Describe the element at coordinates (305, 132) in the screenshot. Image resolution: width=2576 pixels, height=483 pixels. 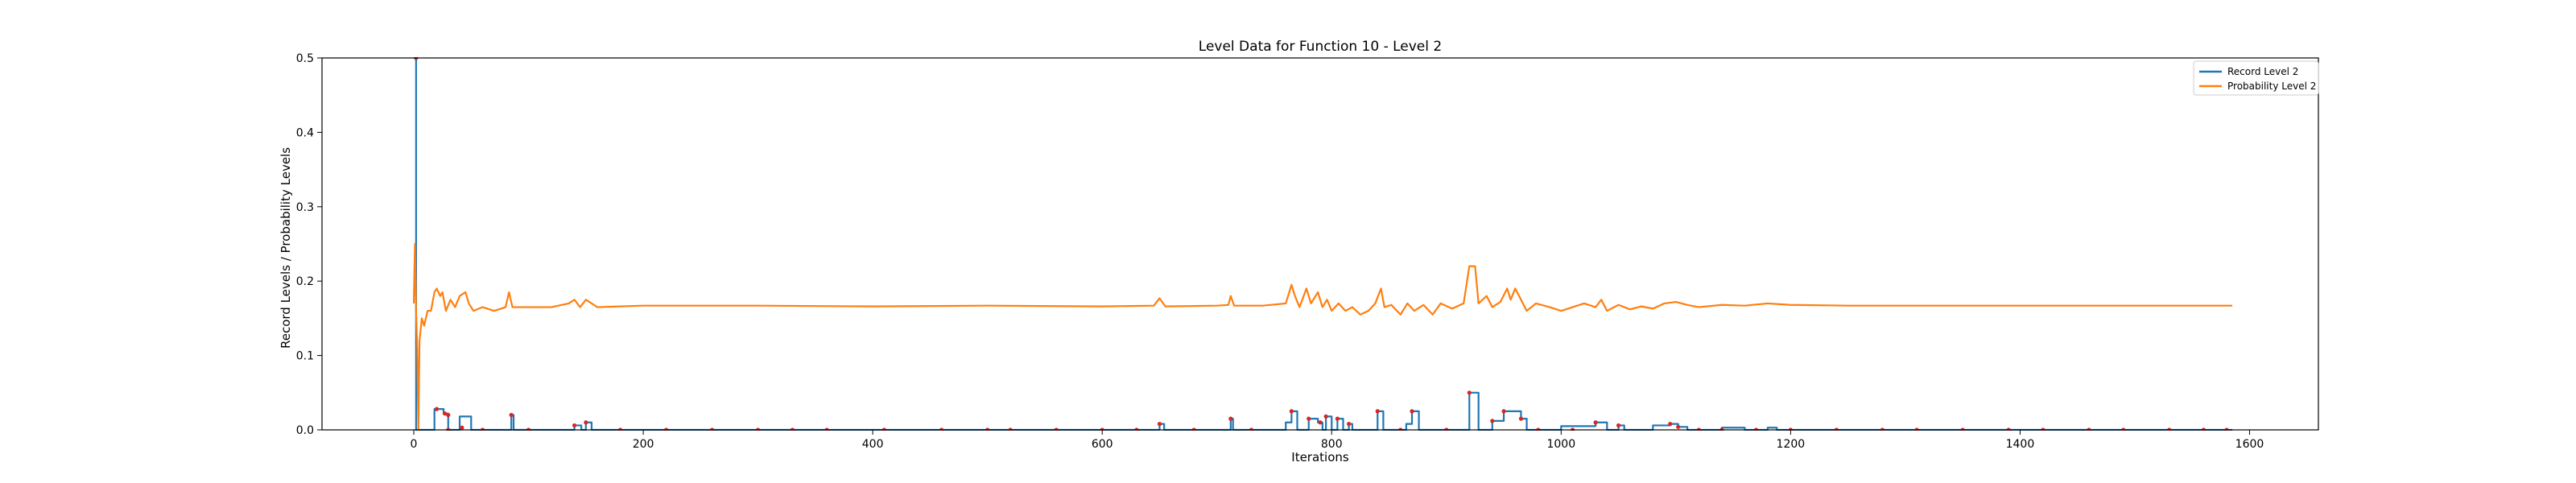
I see `y-tick-label: 0.4` at that location.